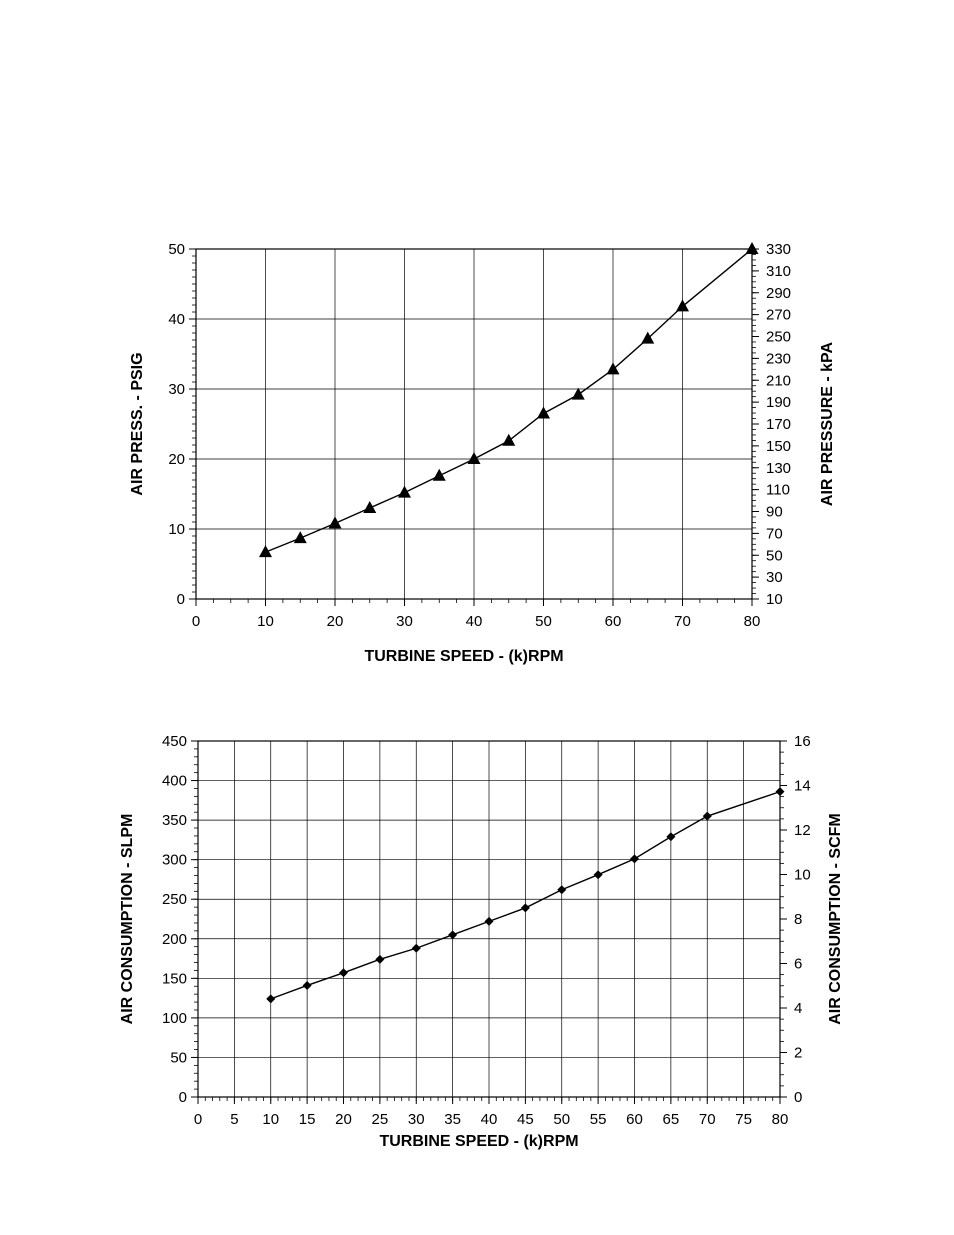 Image resolution: width=954 pixels, height=1235 pixels. Describe the element at coordinates (234, 1119) in the screenshot. I see `x-tick-label: 5` at that location.